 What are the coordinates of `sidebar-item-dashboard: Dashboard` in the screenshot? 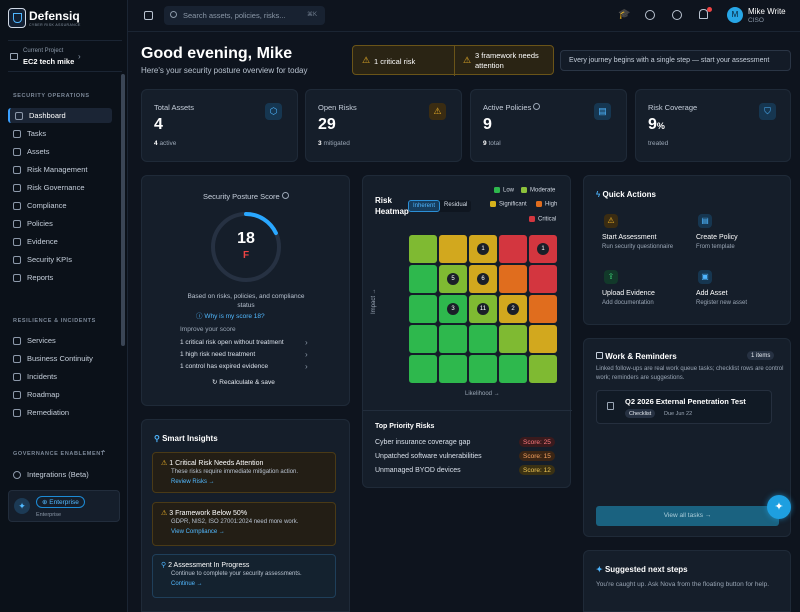 It's located at (60, 115).